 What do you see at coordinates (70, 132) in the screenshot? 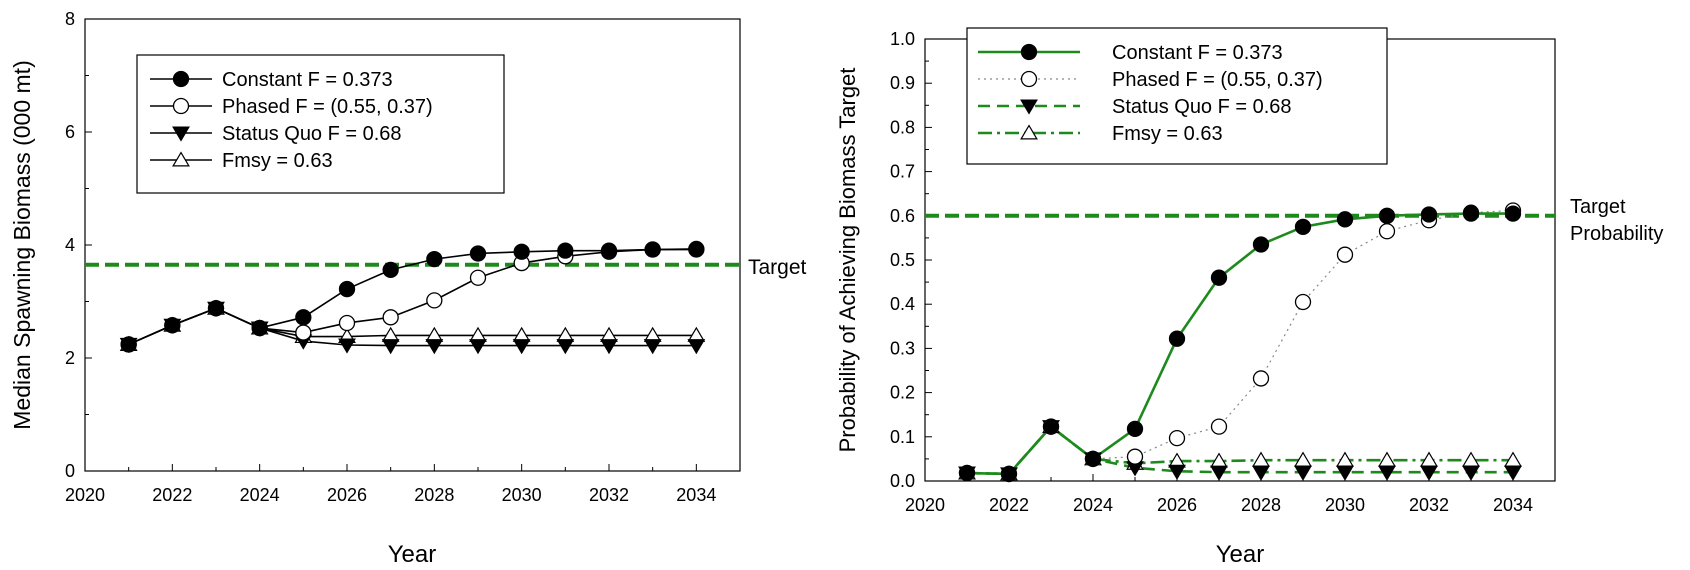
I see `left-y-tick-label: 6` at bounding box center [70, 132].